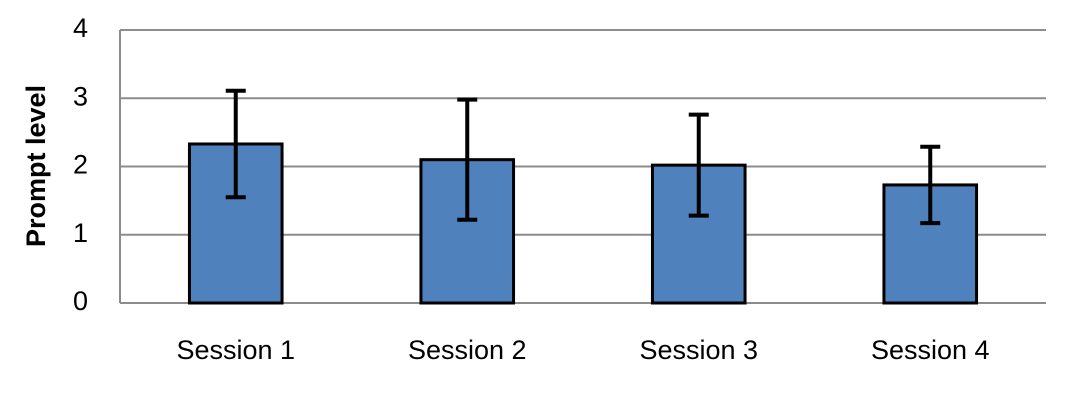  What do you see at coordinates (80, 165) in the screenshot?
I see `y-tick-label: 2` at bounding box center [80, 165].